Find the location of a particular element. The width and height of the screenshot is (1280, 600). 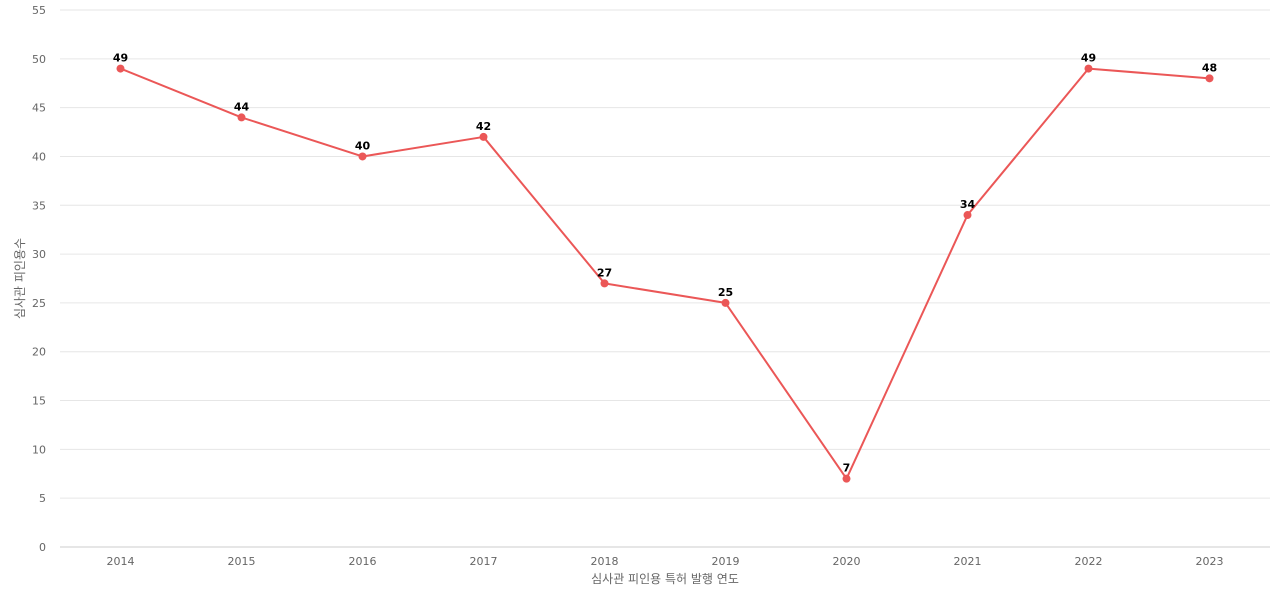

x-tick-label: 2019 is located at coordinates (726, 561).